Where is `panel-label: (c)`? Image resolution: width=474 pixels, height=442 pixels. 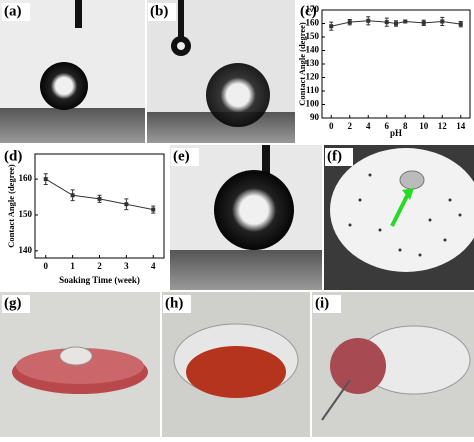
panel-label: (c) is located at coordinates (308, 11).